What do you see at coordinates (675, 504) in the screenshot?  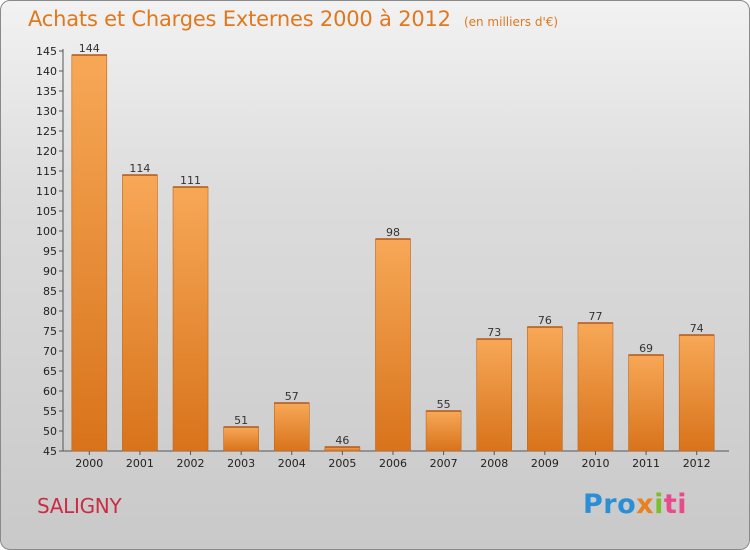 I see `logo-part-4: ti` at bounding box center [675, 504].